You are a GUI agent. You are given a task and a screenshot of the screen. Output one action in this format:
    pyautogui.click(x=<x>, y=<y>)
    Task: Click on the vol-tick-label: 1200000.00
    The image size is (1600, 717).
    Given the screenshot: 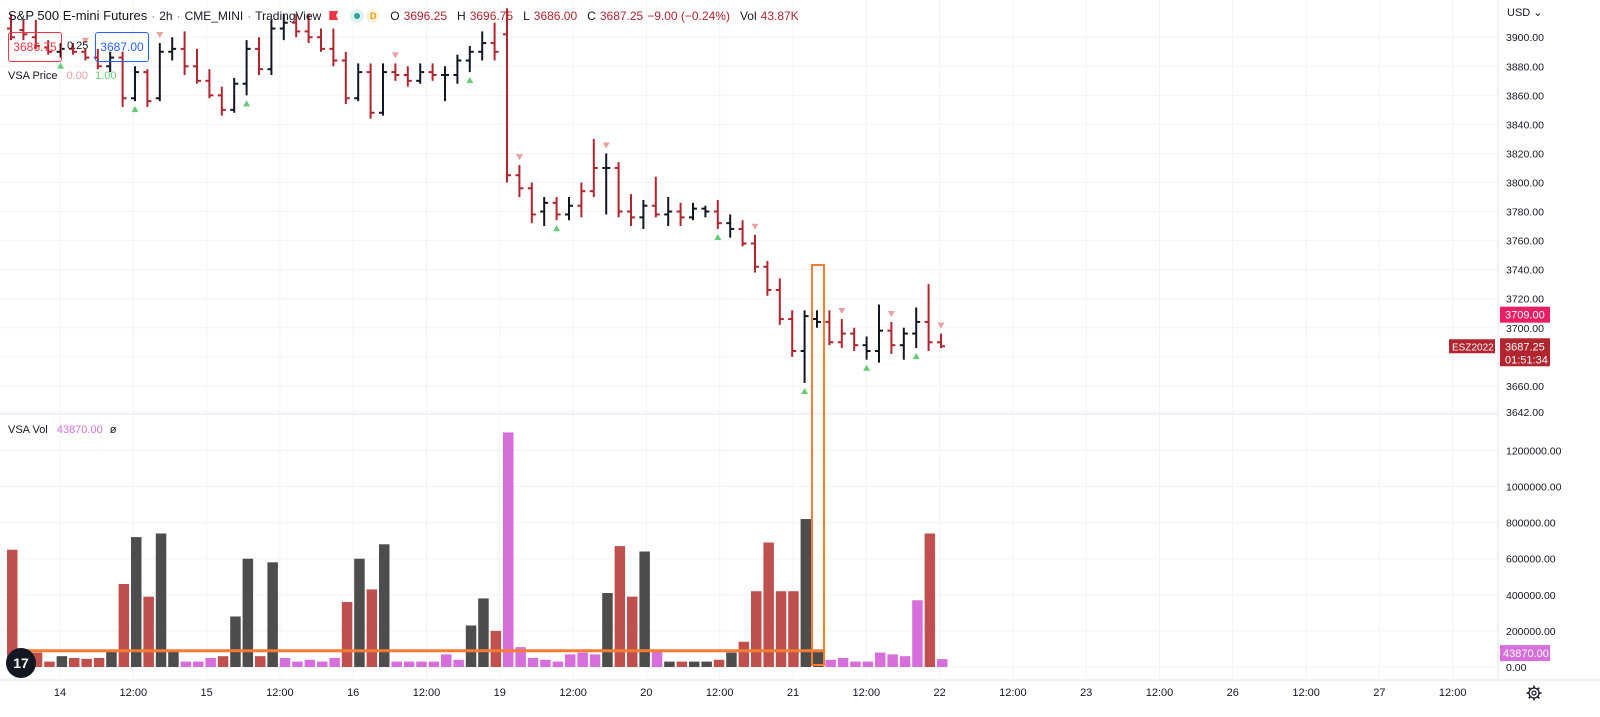 What is the action you would take?
    pyautogui.click(x=1534, y=451)
    